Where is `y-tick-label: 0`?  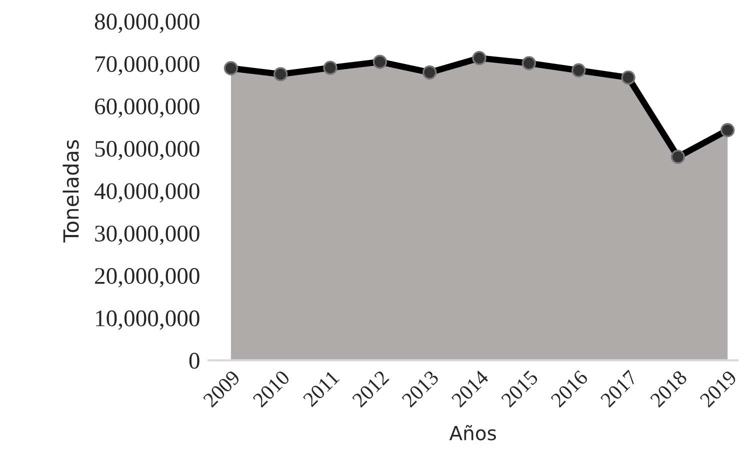 y-tick-label: 0 is located at coordinates (194, 360).